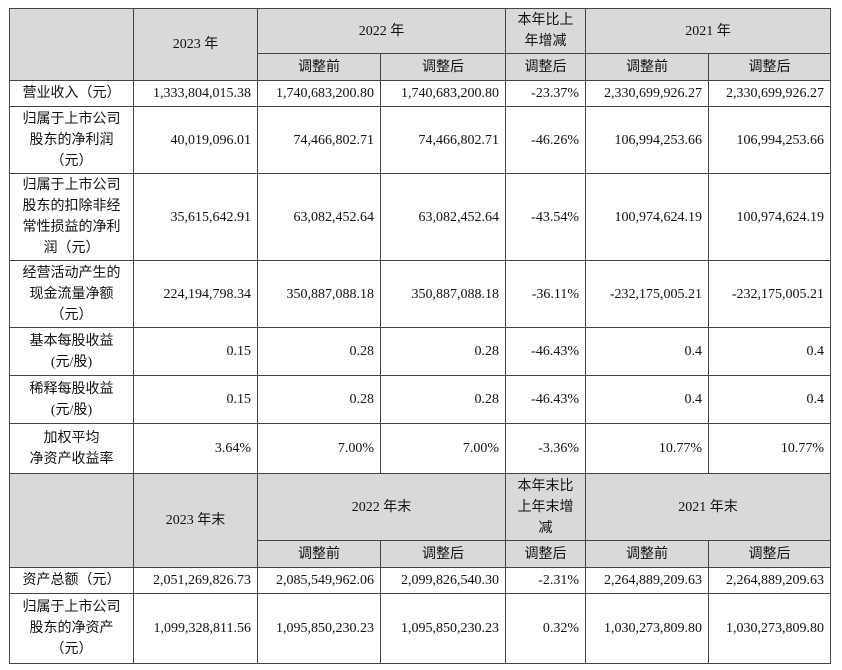  Describe the element at coordinates (71, 227) in the screenshot. I see `text-line: 常性损益的净利` at that location.